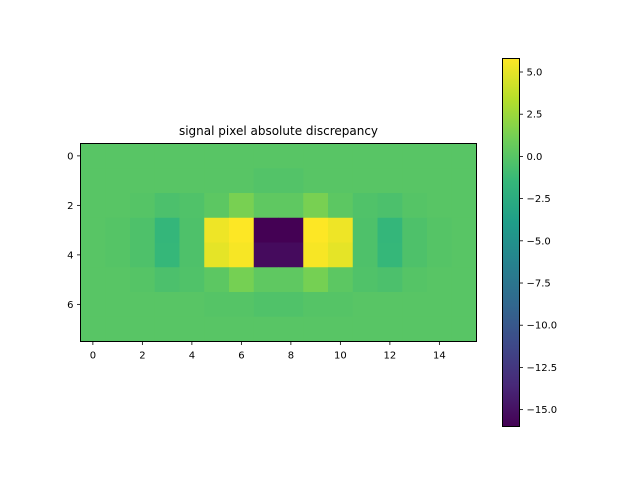 The width and height of the screenshot is (640, 480). I want to click on y-tick-label: 4, so click(70, 255).